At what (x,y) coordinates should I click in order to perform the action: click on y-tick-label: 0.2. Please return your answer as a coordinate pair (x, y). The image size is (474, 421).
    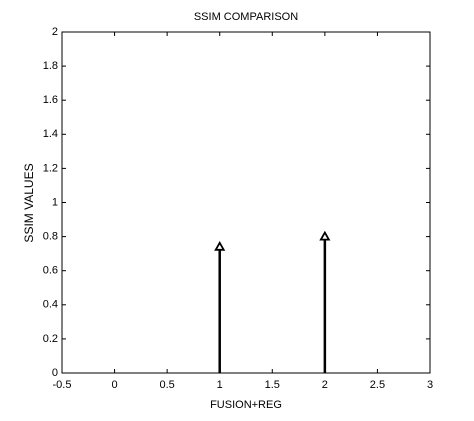
    Looking at the image, I should click on (50, 339).